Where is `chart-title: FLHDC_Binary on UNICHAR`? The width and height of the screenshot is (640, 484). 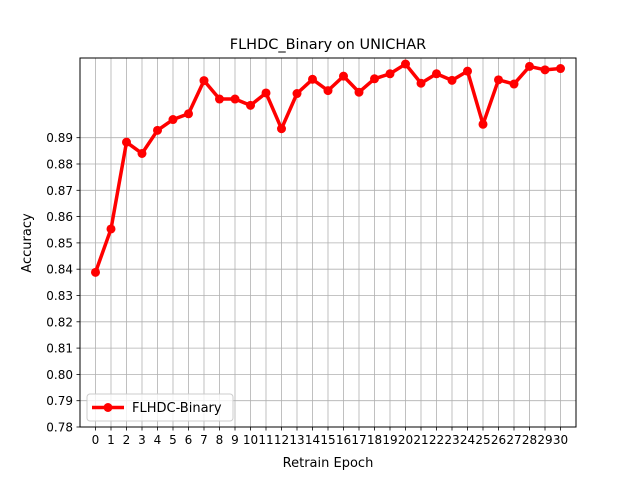 chart-title: FLHDC_Binary on UNICHAR is located at coordinates (328, 45).